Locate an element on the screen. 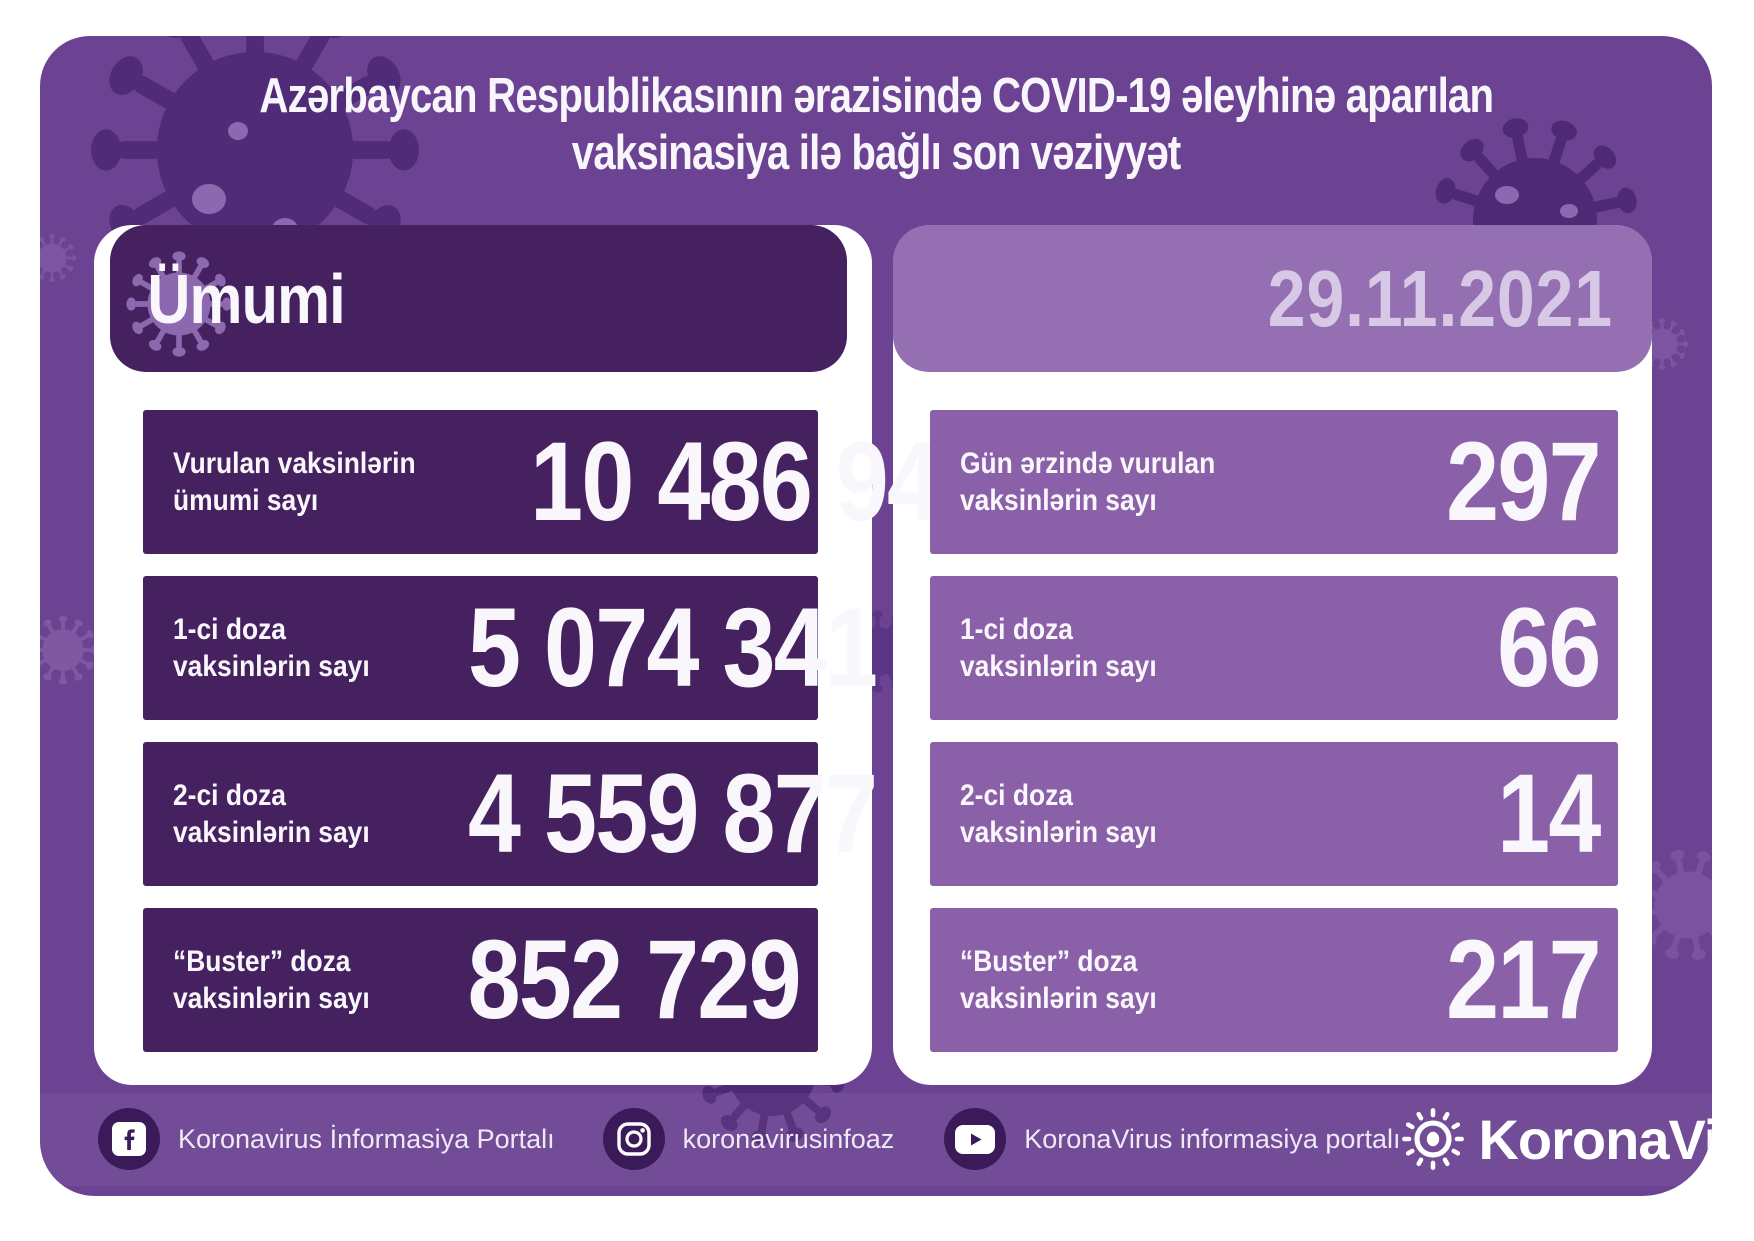  stat-value: 852 729 is located at coordinates (634, 979).